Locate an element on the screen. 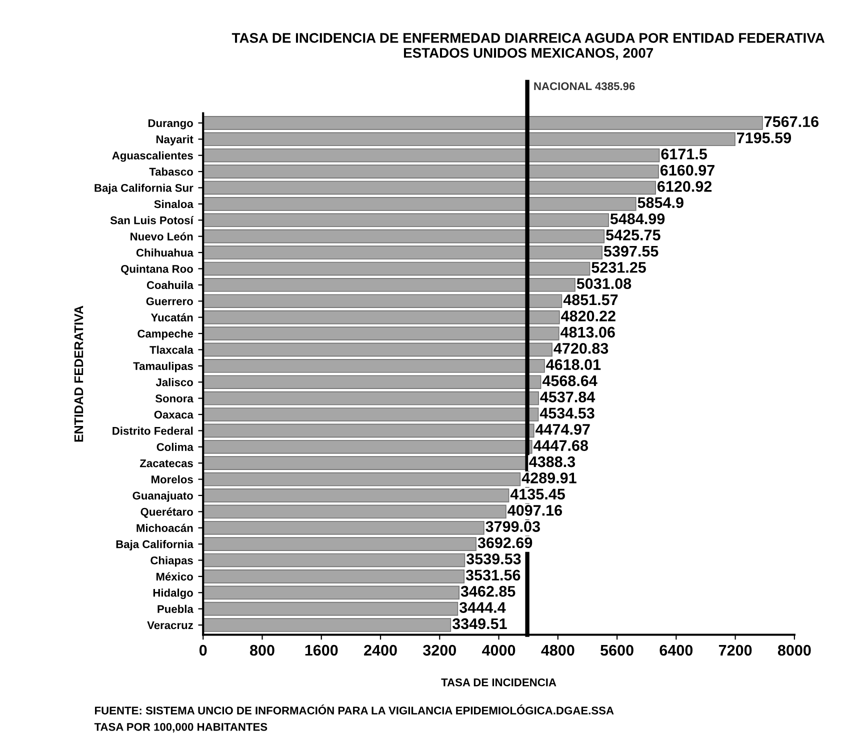  y-tick-label: Chiapas is located at coordinates (171, 561).